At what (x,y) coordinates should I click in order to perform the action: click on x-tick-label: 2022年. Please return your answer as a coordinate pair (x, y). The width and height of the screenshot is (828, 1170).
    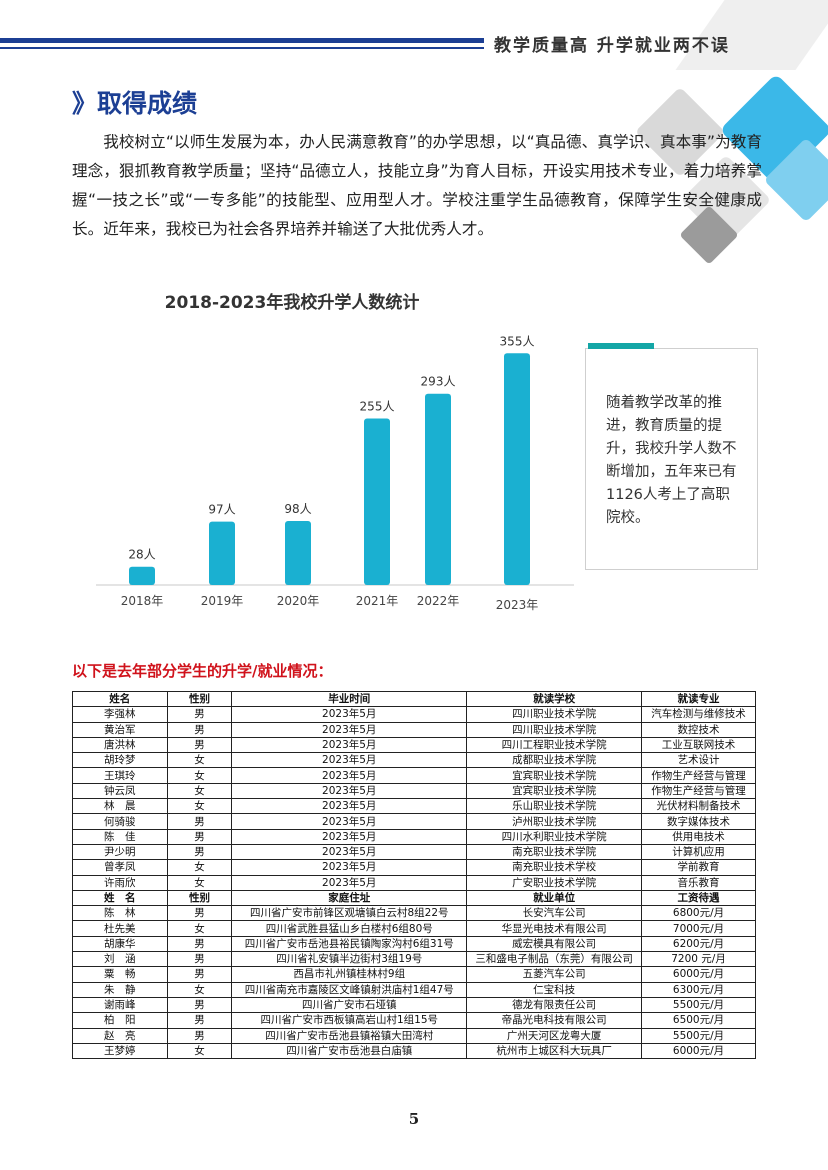
    Looking at the image, I should click on (438, 601).